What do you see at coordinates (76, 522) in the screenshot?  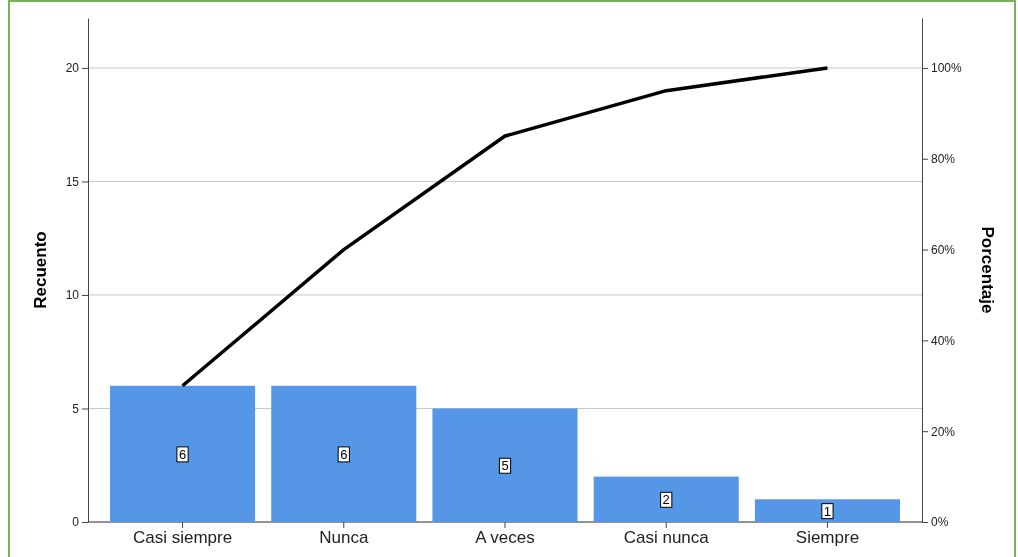 I see `y-tick-label: 0` at bounding box center [76, 522].